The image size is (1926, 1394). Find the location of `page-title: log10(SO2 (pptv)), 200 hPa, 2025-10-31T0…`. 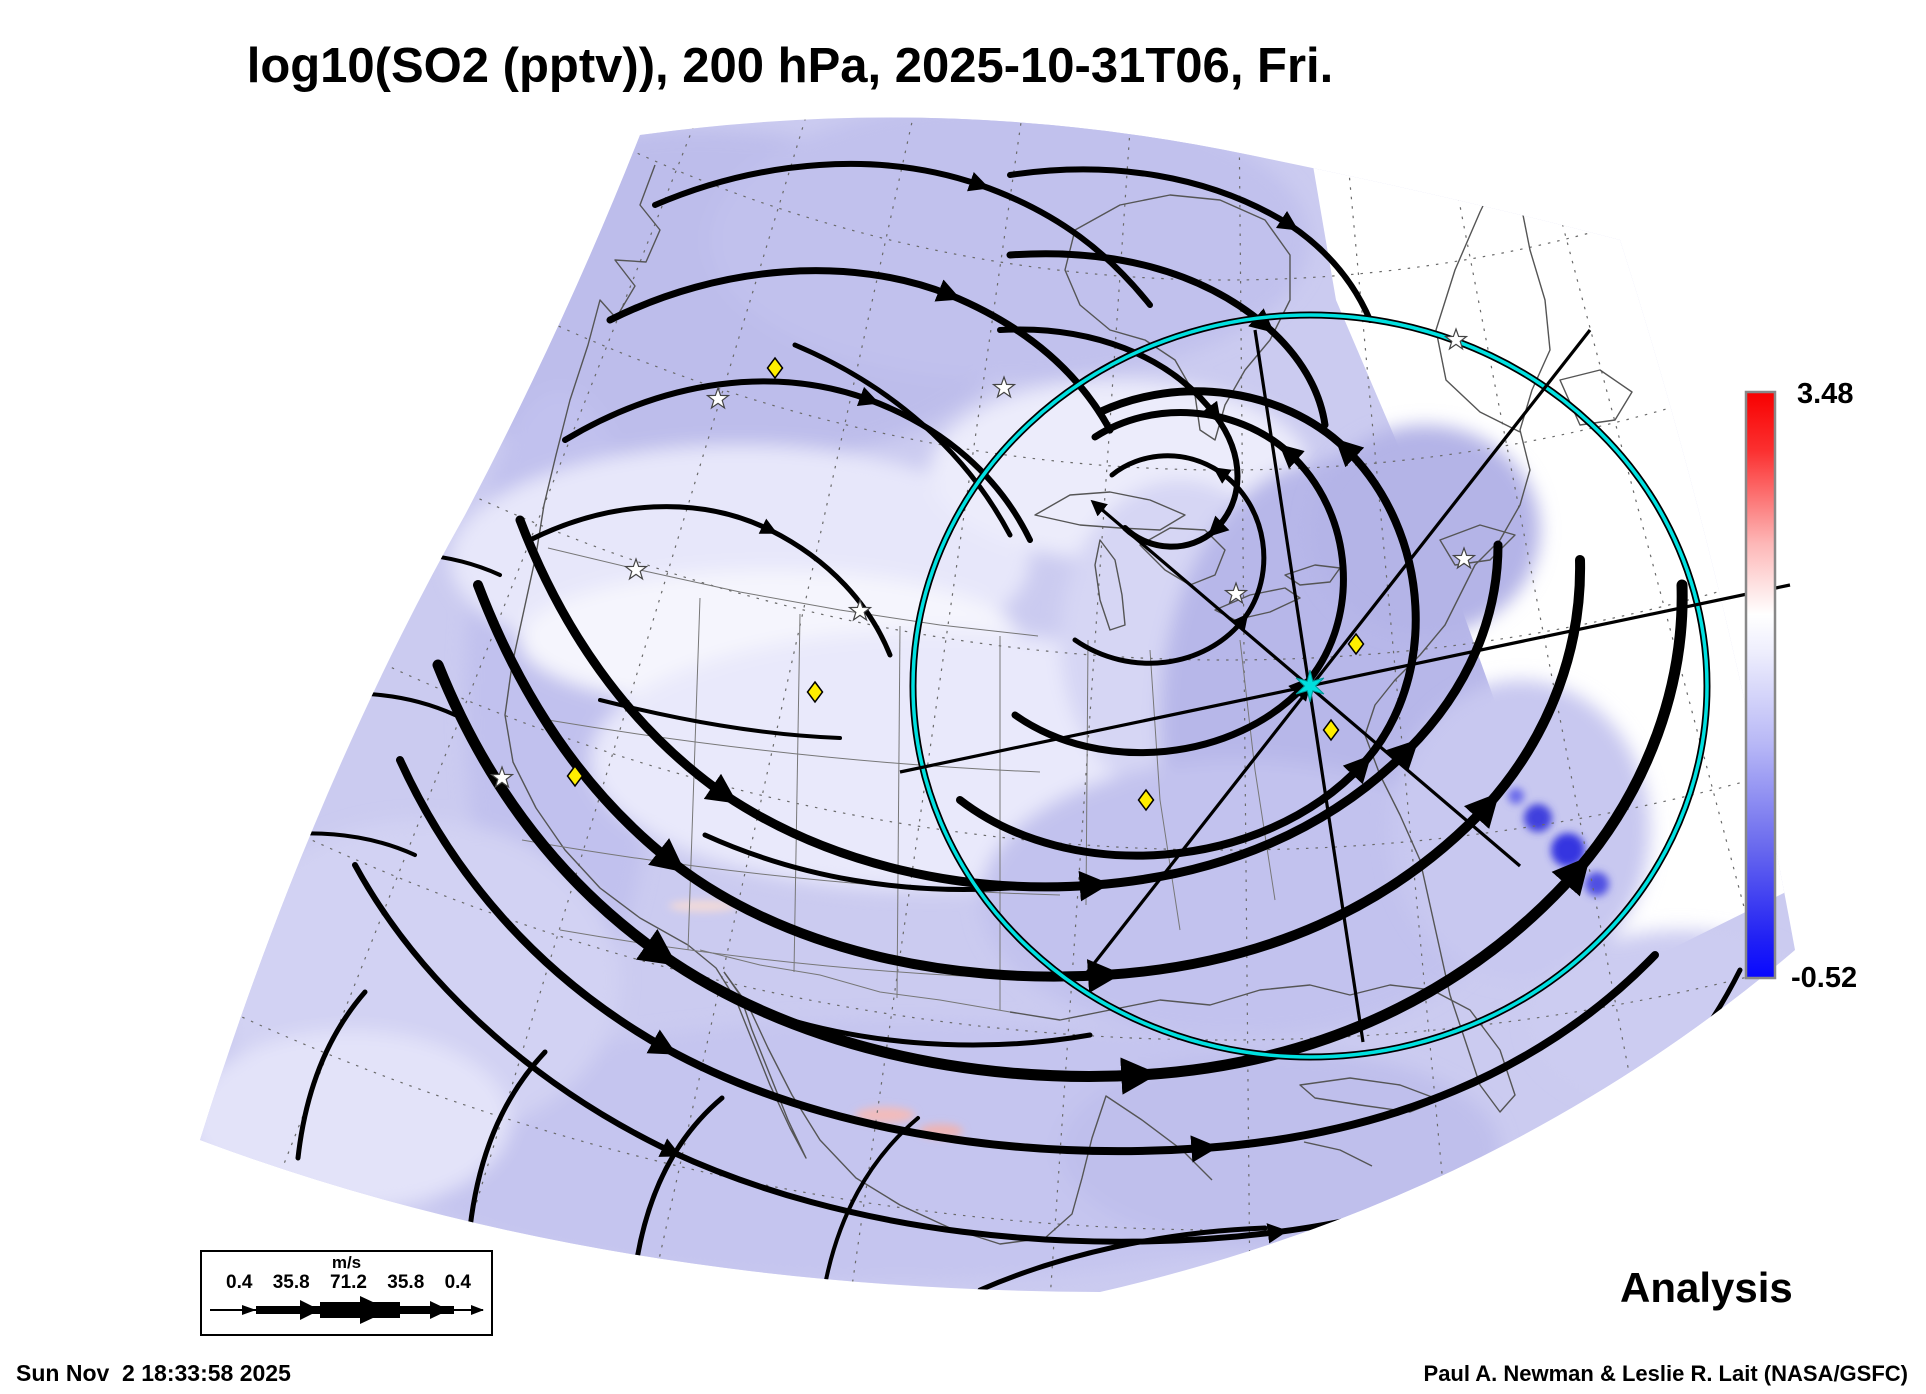

page-title: log10(SO2 (pptv)), 200 hPa, 2025-10-31T0… is located at coordinates (790, 66).